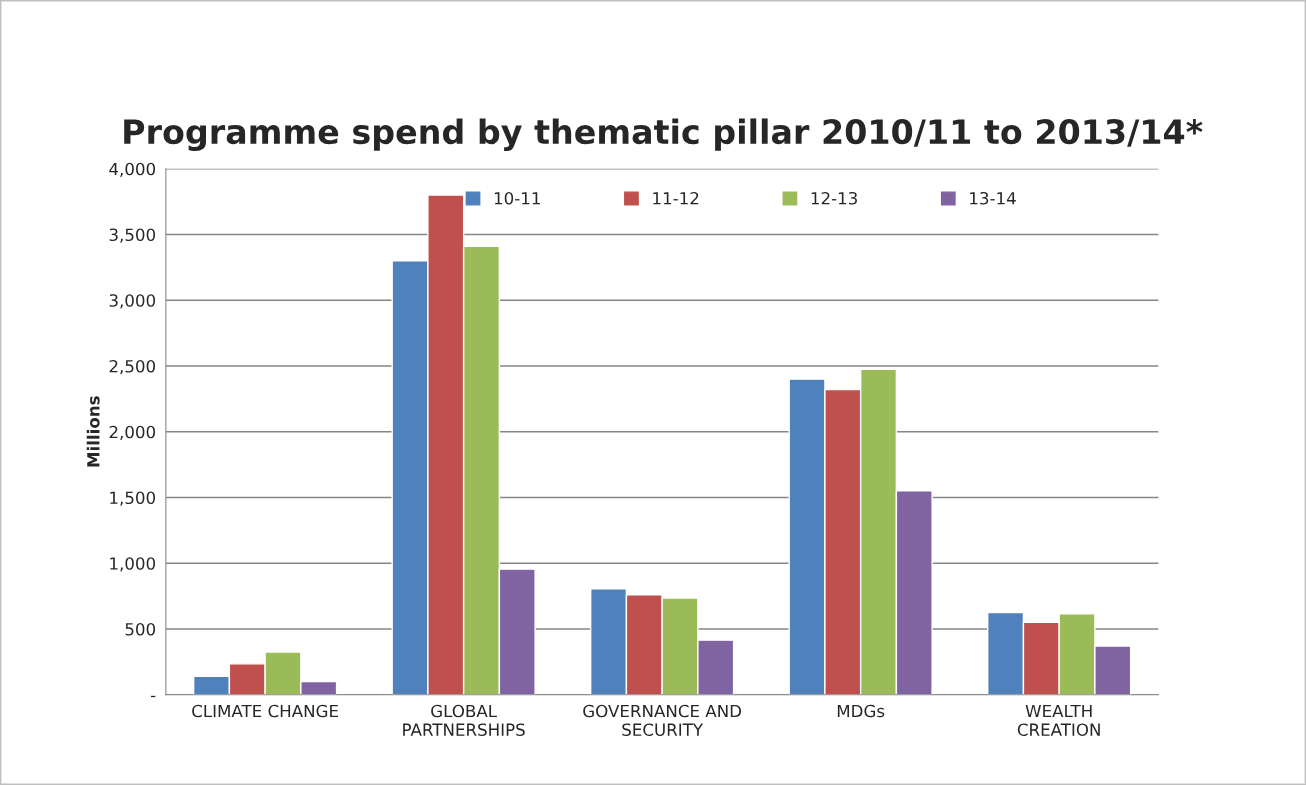 The height and width of the screenshot is (785, 1306). What do you see at coordinates (993, 198) in the screenshot?
I see `legend-label: 13-14` at bounding box center [993, 198].